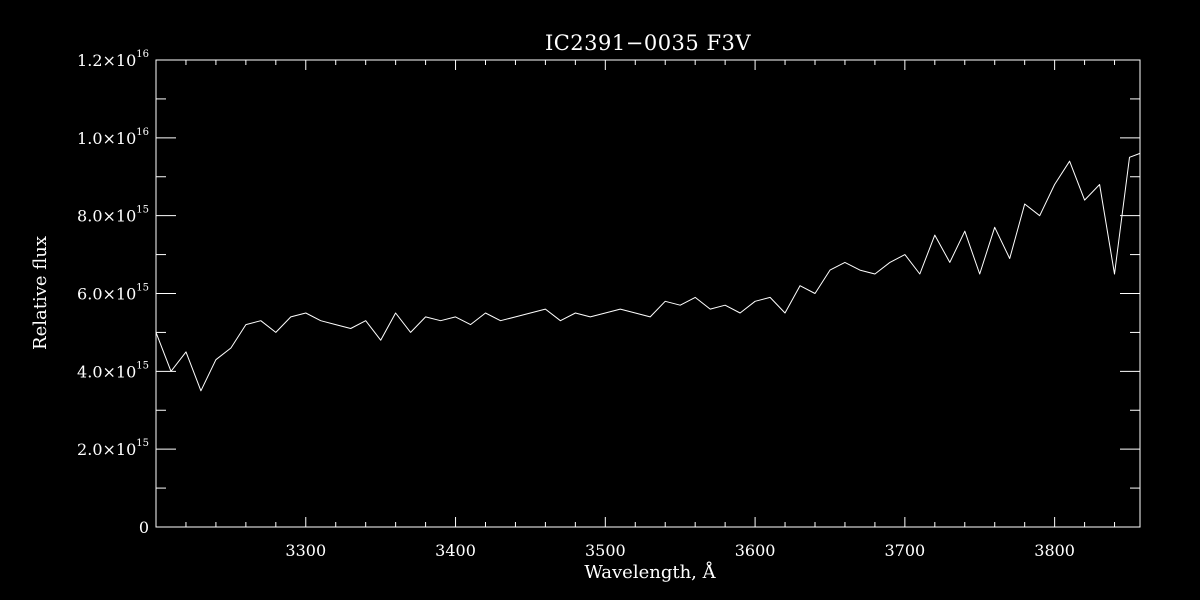 The height and width of the screenshot is (600, 1200). I want to click on x-tick-label: 3700, so click(904, 550).